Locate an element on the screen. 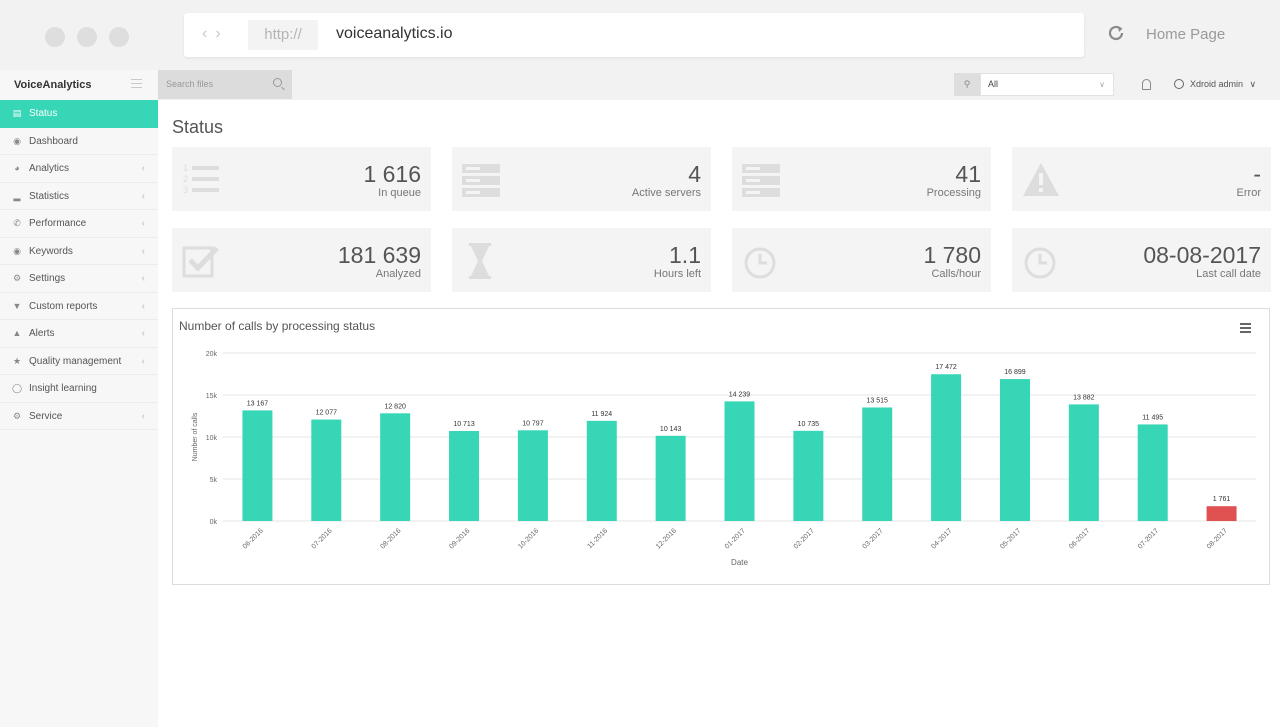 The height and width of the screenshot is (727, 1280). bar-value-label: 1 761 is located at coordinates (1222, 499).